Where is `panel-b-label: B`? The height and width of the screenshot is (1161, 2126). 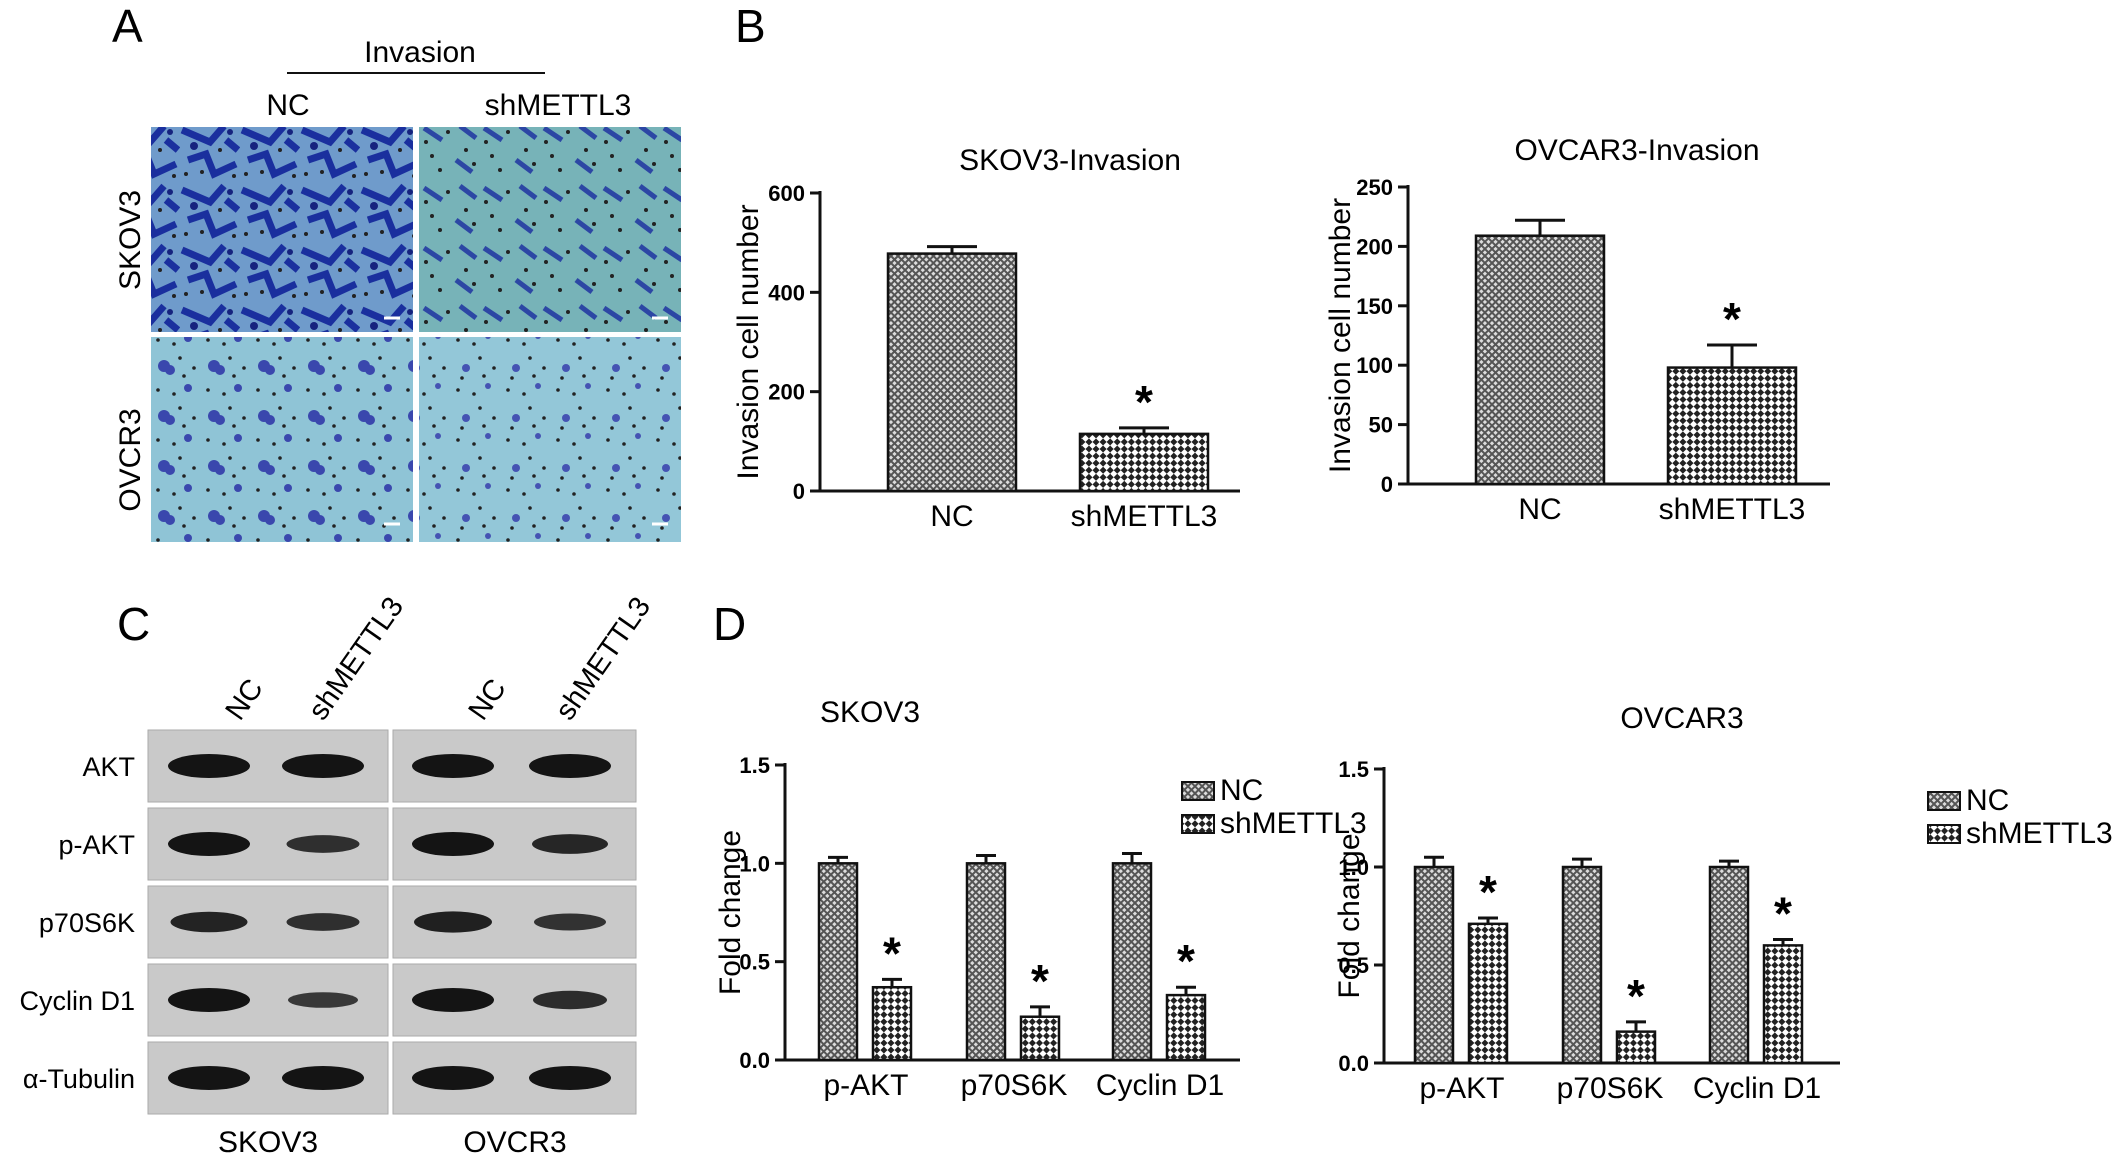
panel-b-label: B is located at coordinates (750, 26).